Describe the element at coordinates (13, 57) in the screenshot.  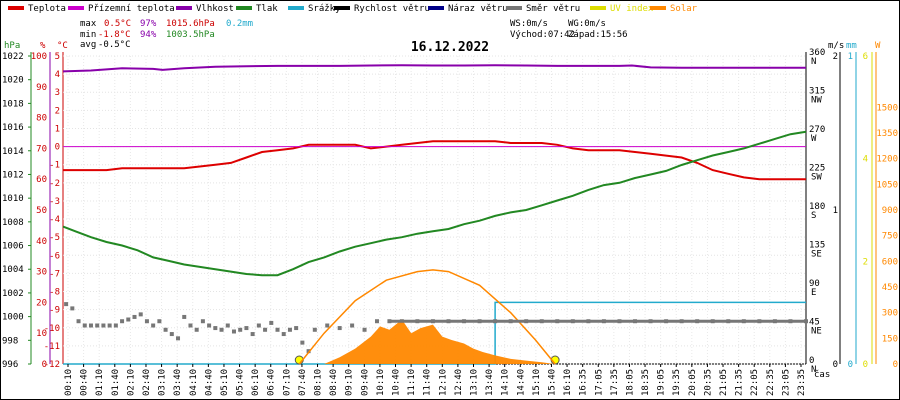
I see `tick-label-hpa: 1022` at that location.